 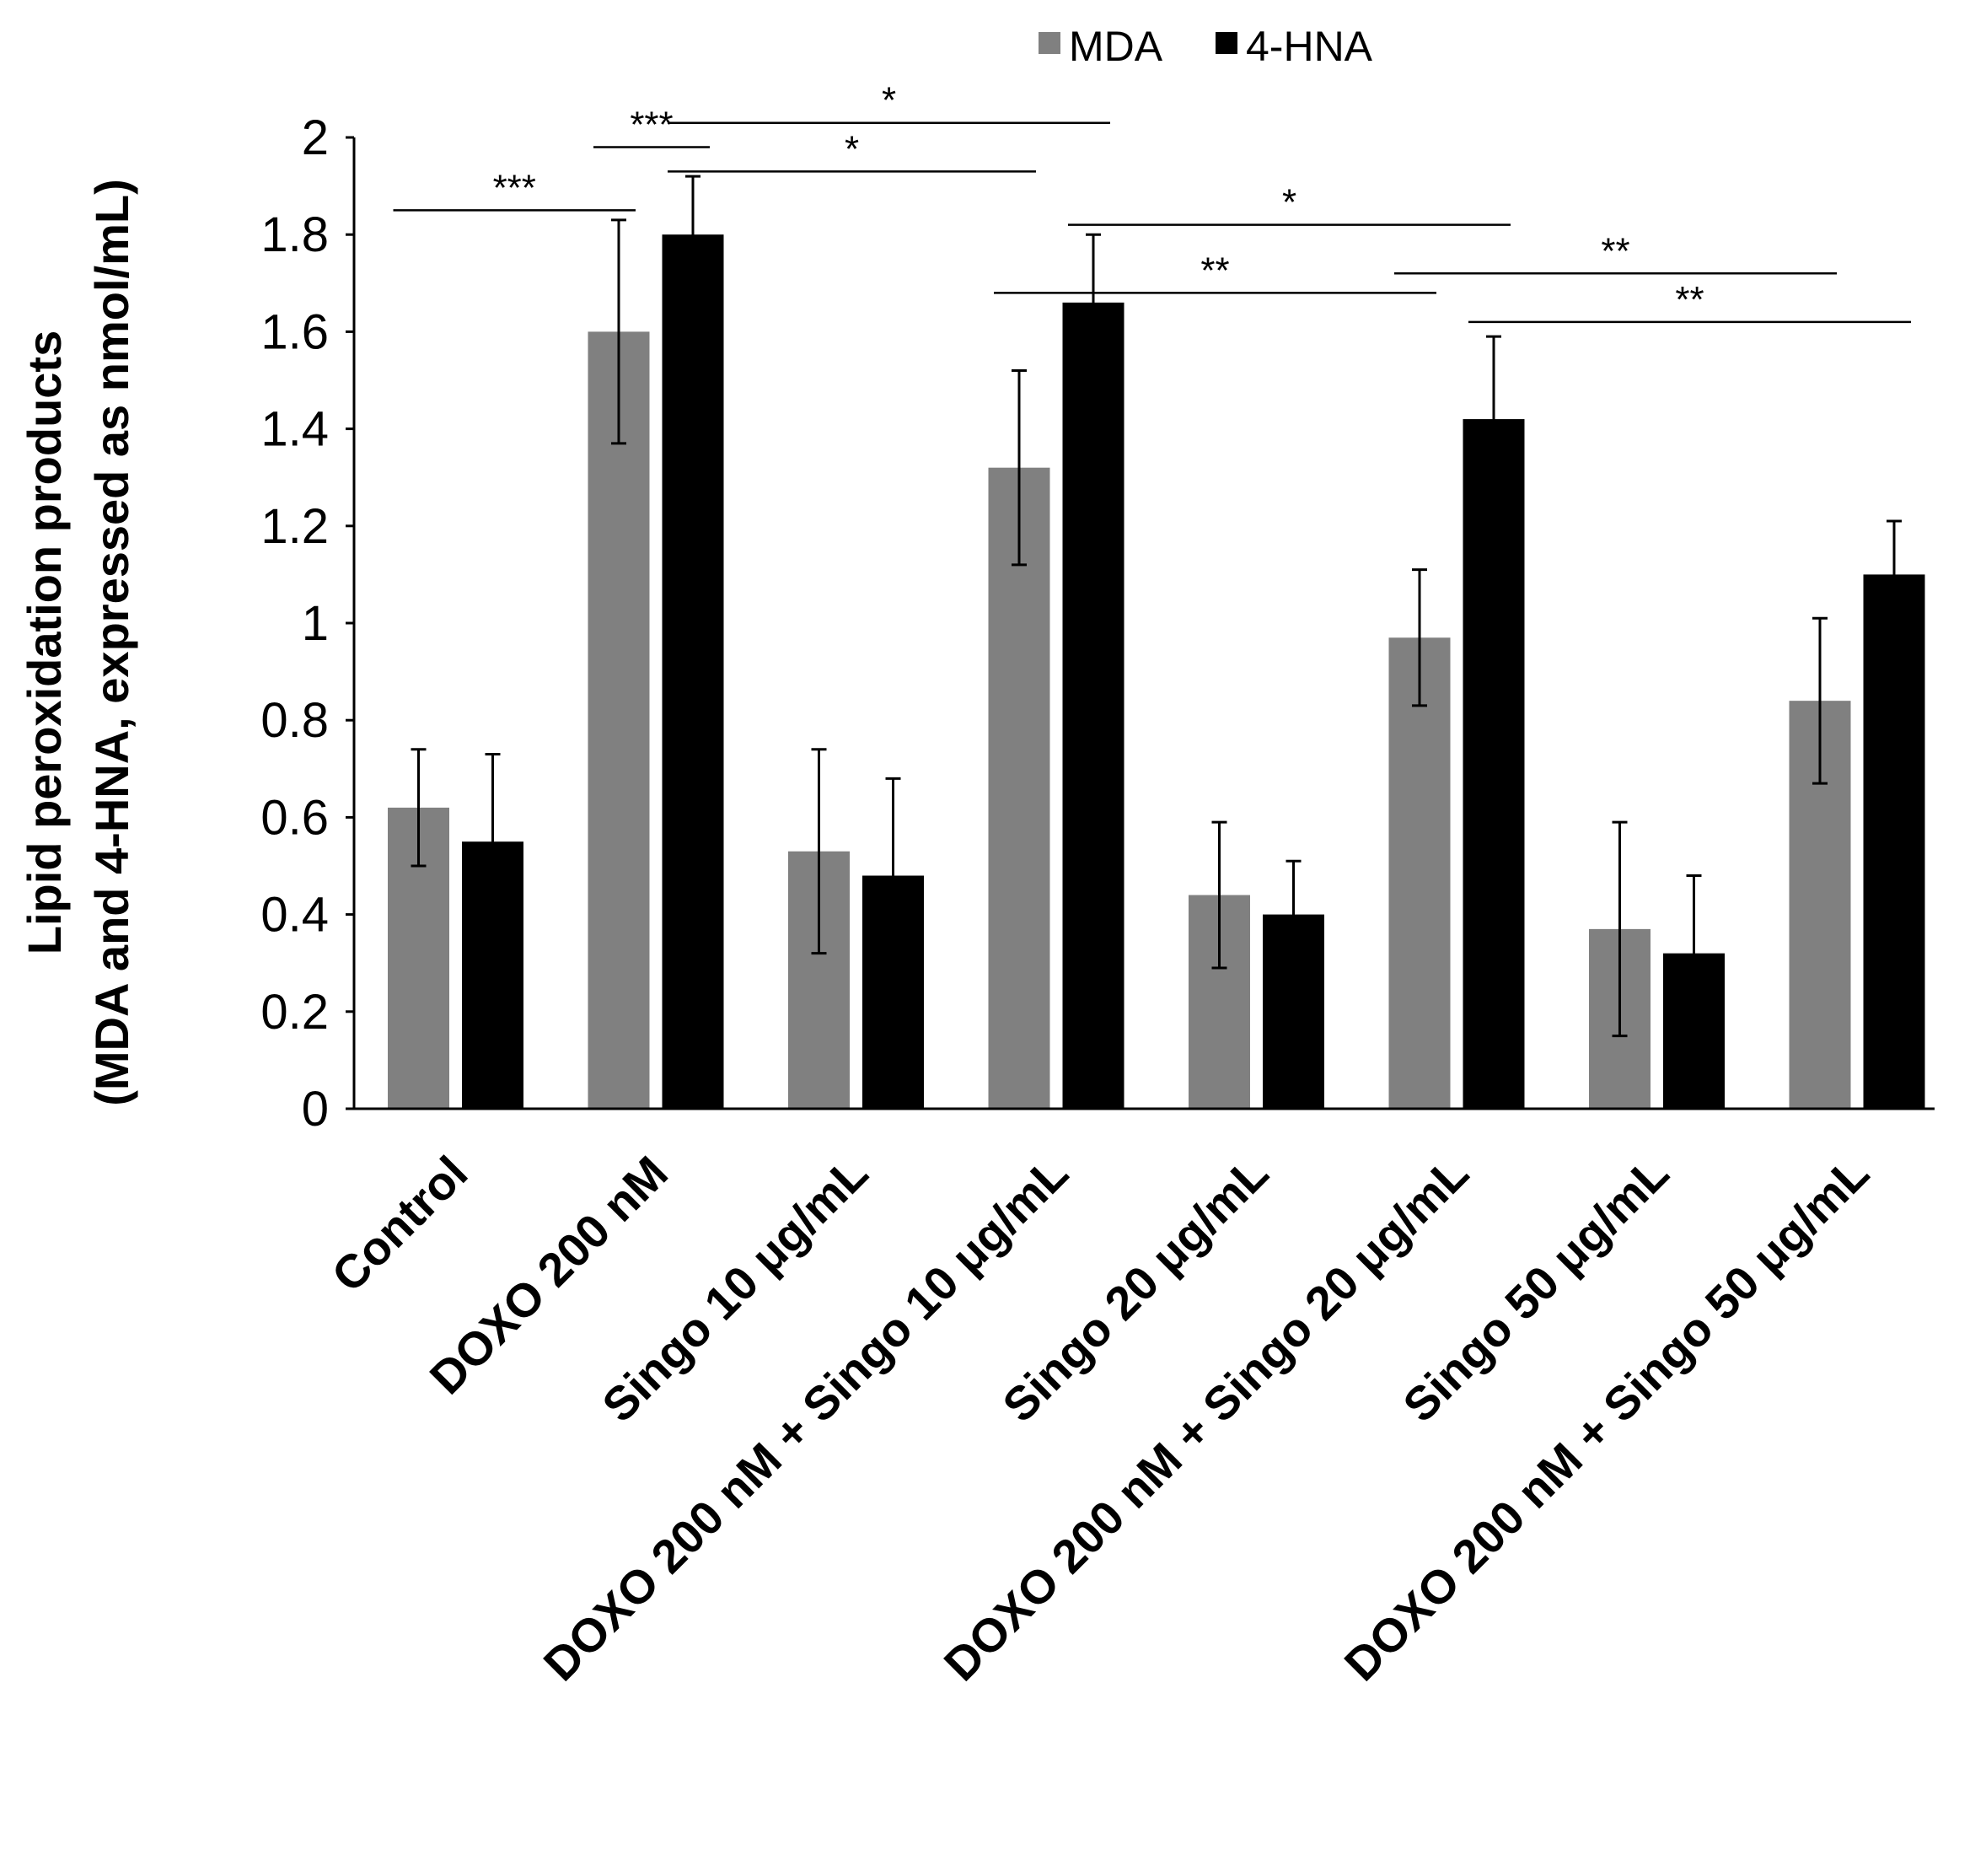 I want to click on y-tick-label: 1, so click(x=315, y=623).